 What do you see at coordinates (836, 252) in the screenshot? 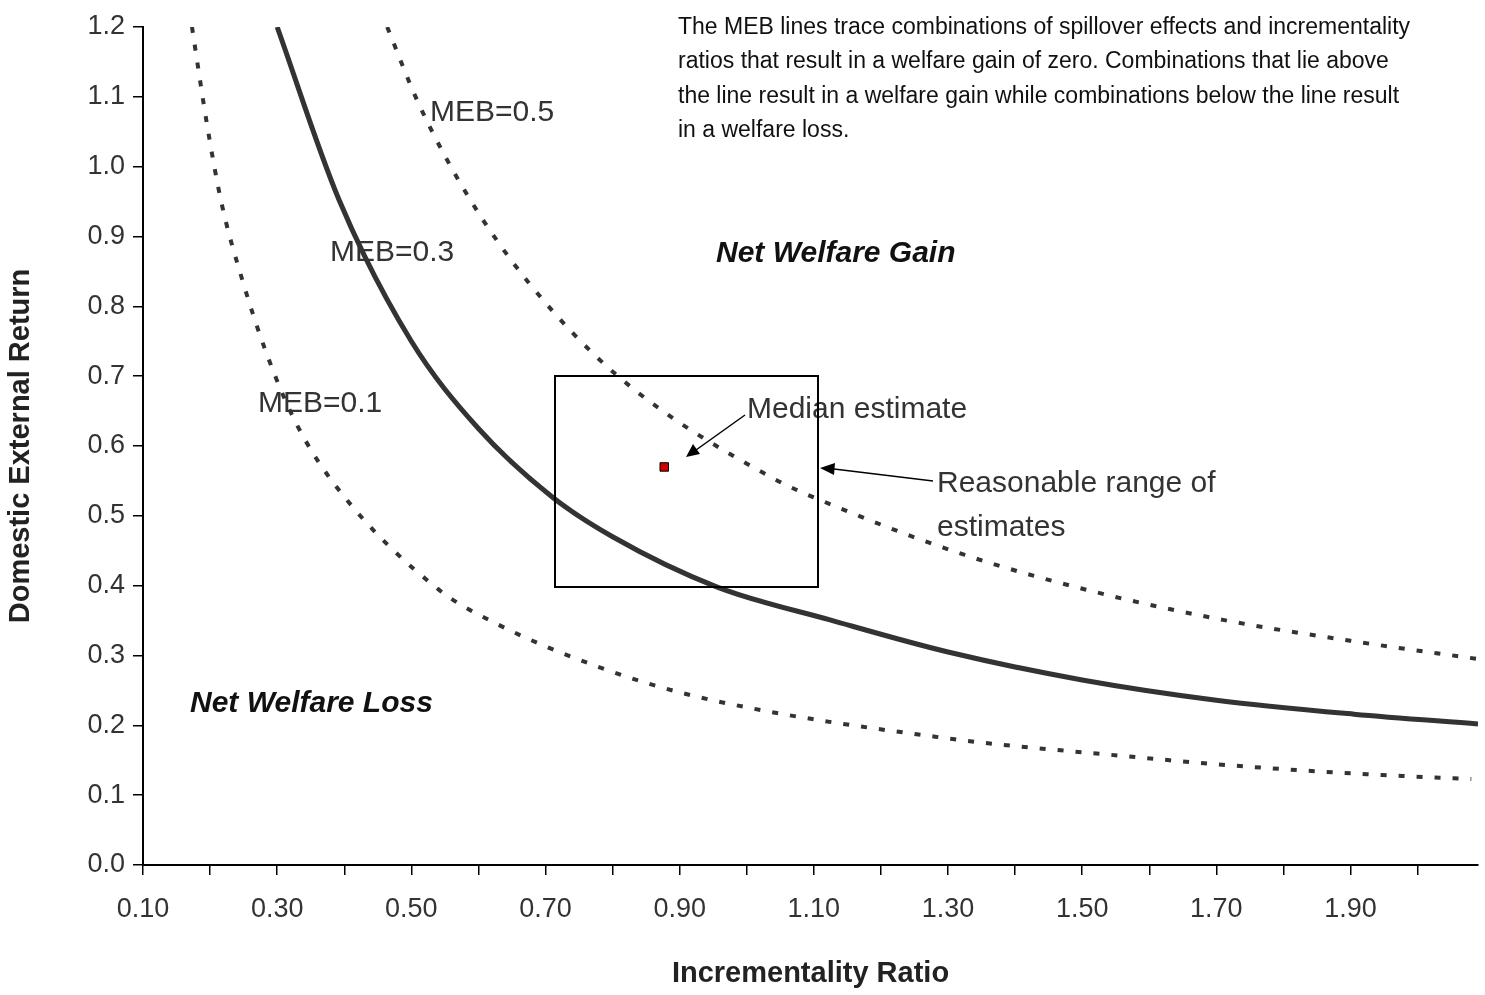
I see `annotation: Net Welfare Gain` at bounding box center [836, 252].